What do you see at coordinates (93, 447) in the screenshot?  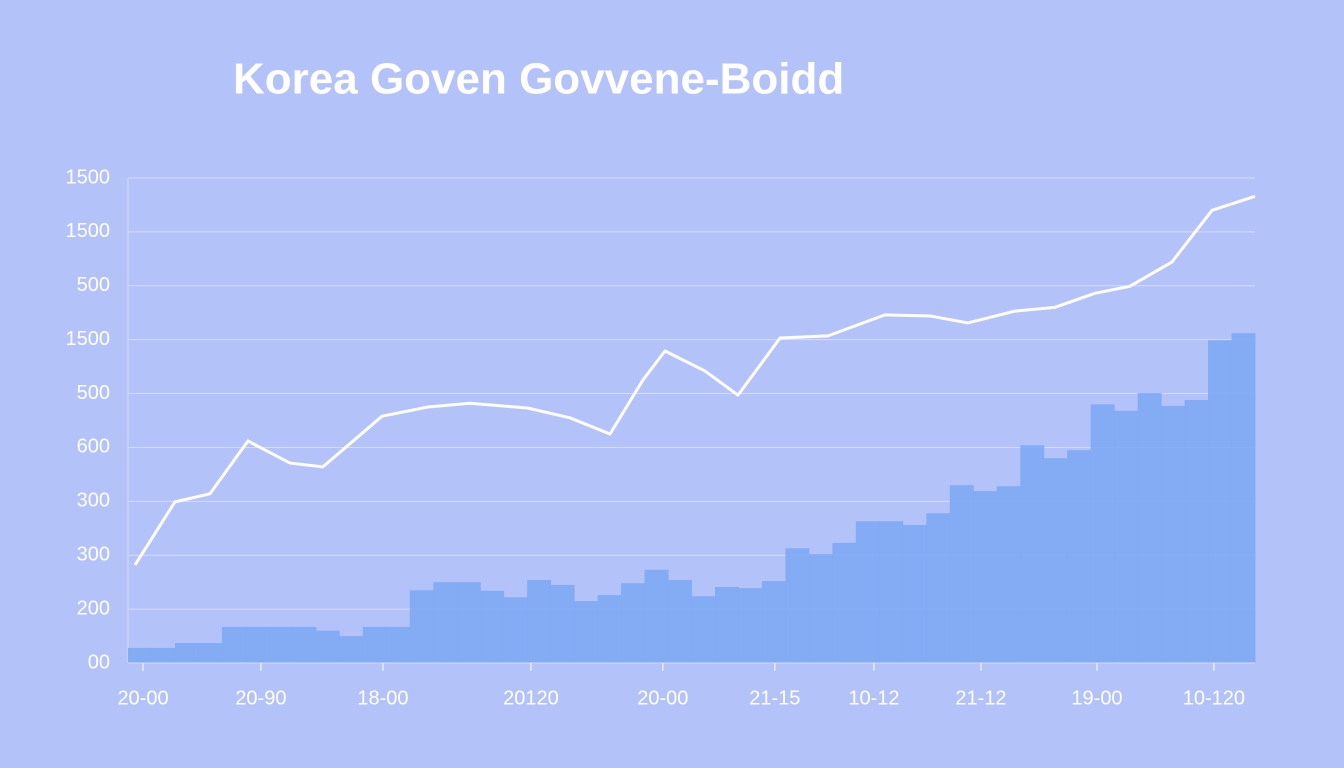 I see `y-tick-label: 600` at bounding box center [93, 447].